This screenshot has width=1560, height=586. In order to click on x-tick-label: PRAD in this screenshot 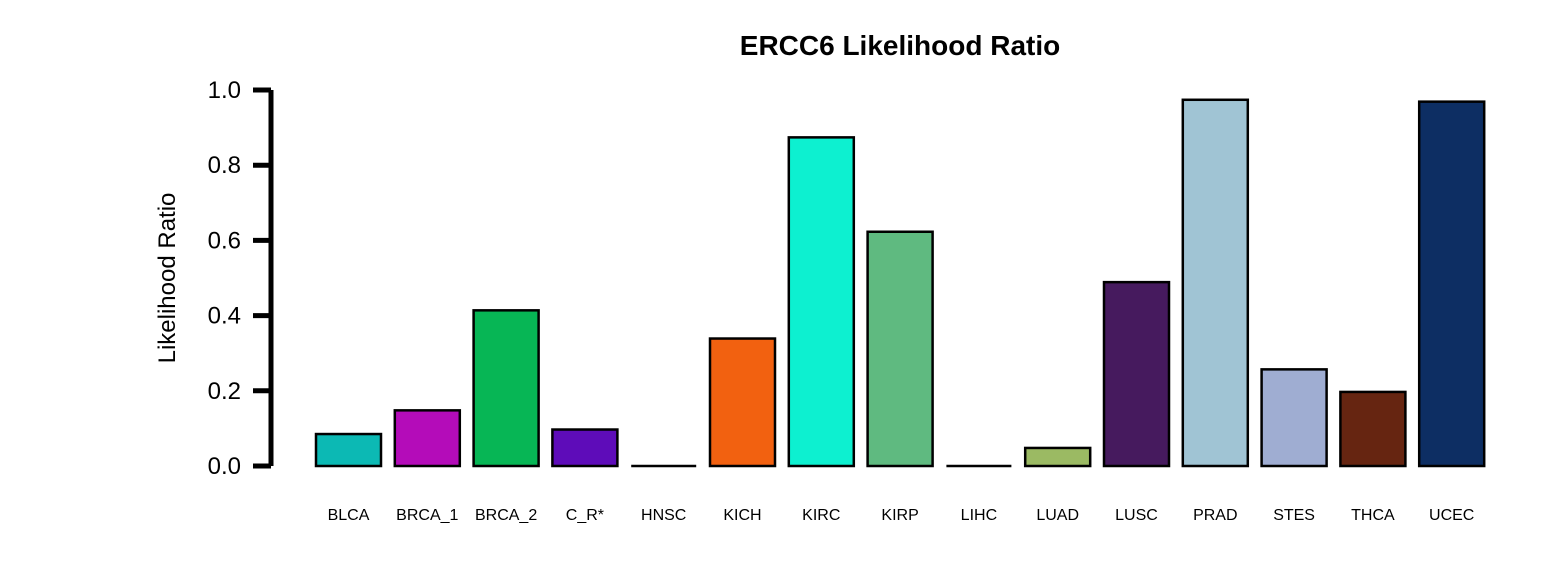, I will do `click(1215, 515)`.